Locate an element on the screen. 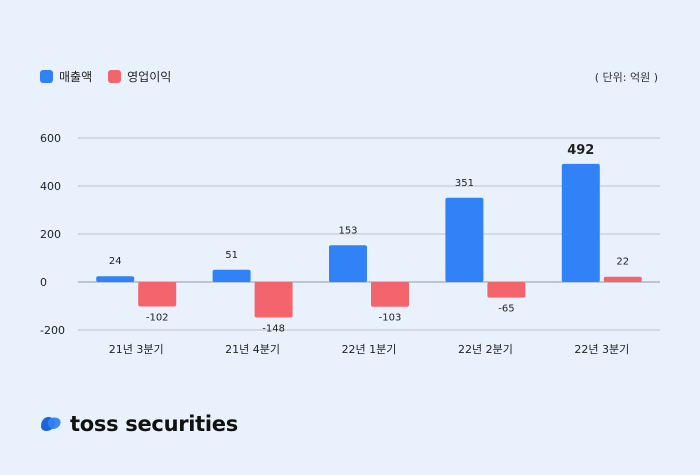 The height and width of the screenshot is (475, 700). legend-label-profit: 영업이익 is located at coordinates (149, 77).